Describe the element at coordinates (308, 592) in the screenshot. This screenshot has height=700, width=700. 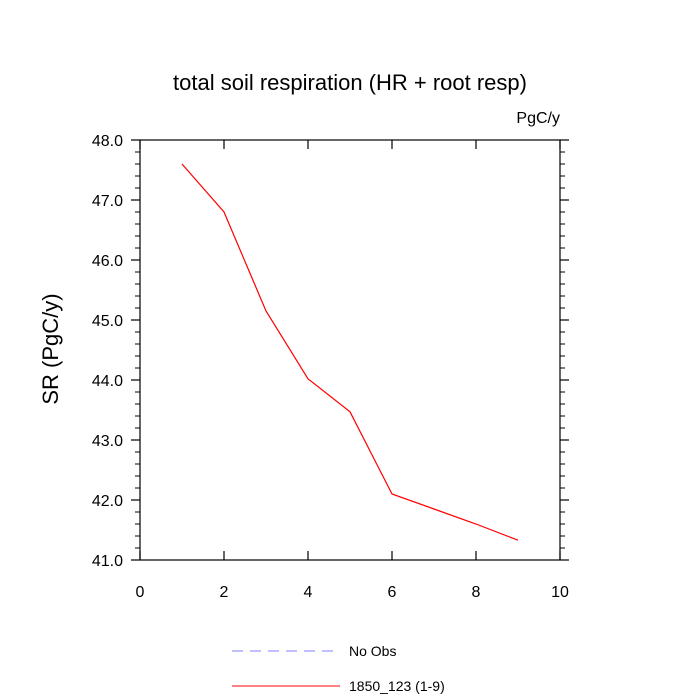
I see `x-tick-label: 4` at that location.